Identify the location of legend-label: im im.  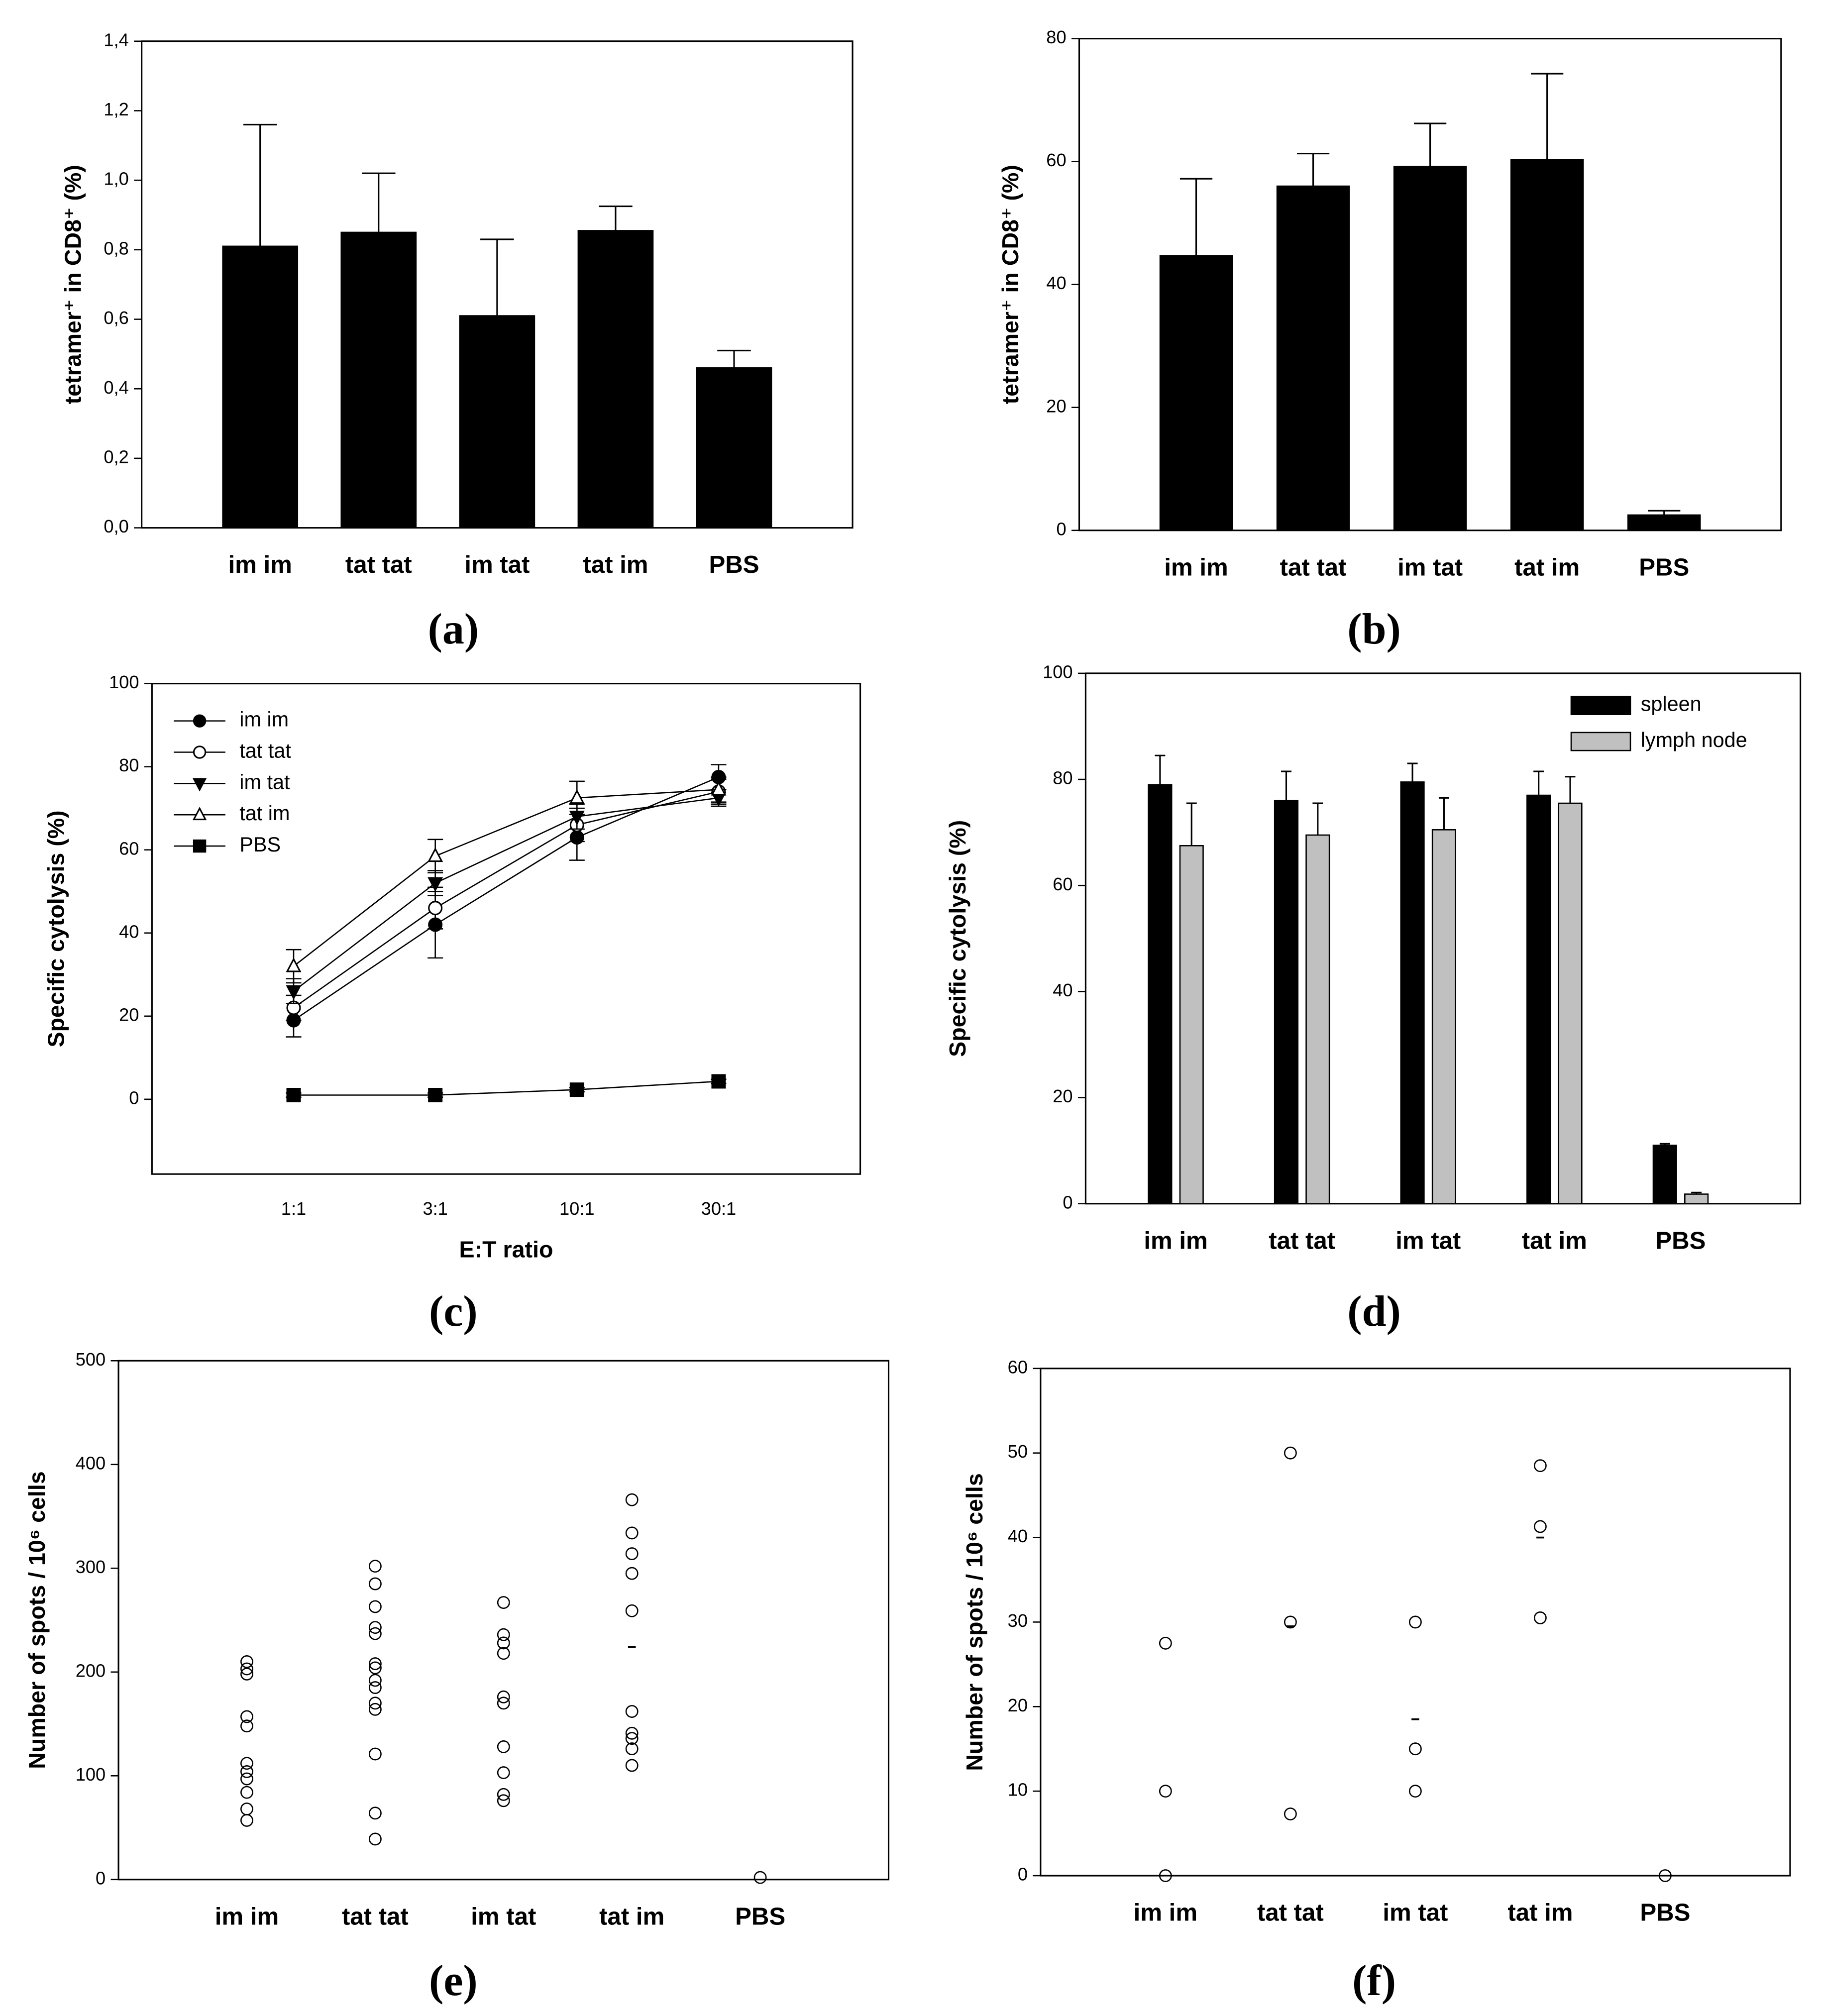
(264, 719).